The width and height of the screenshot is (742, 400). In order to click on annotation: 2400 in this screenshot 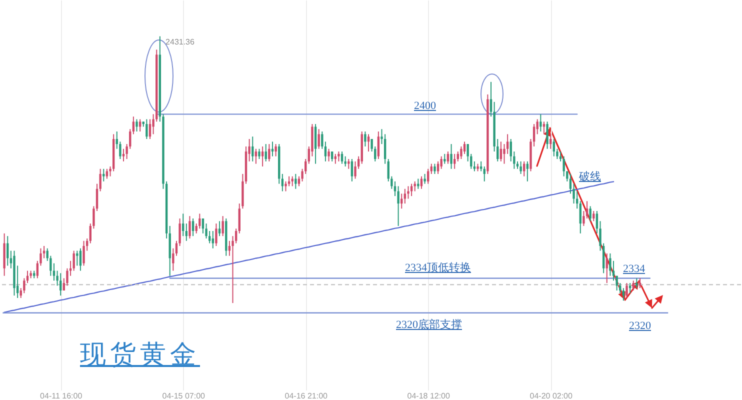, I will do `click(425, 106)`.